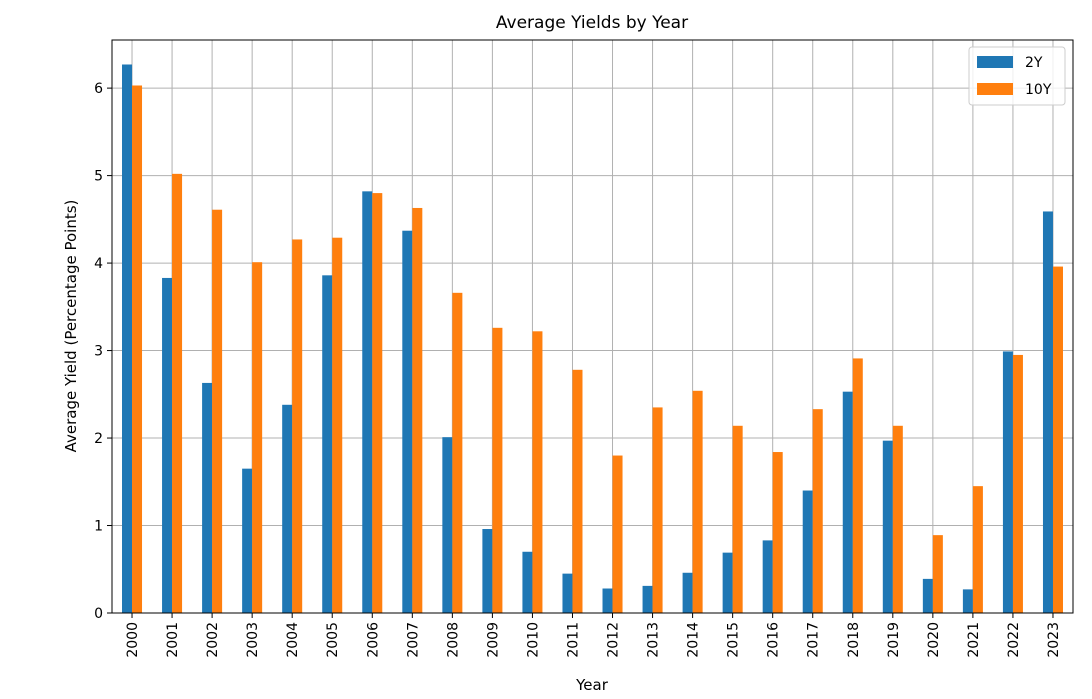 This screenshot has width=1092, height=699. Describe the element at coordinates (367, 402) in the screenshot. I see `bar-2y-2006` at that location.